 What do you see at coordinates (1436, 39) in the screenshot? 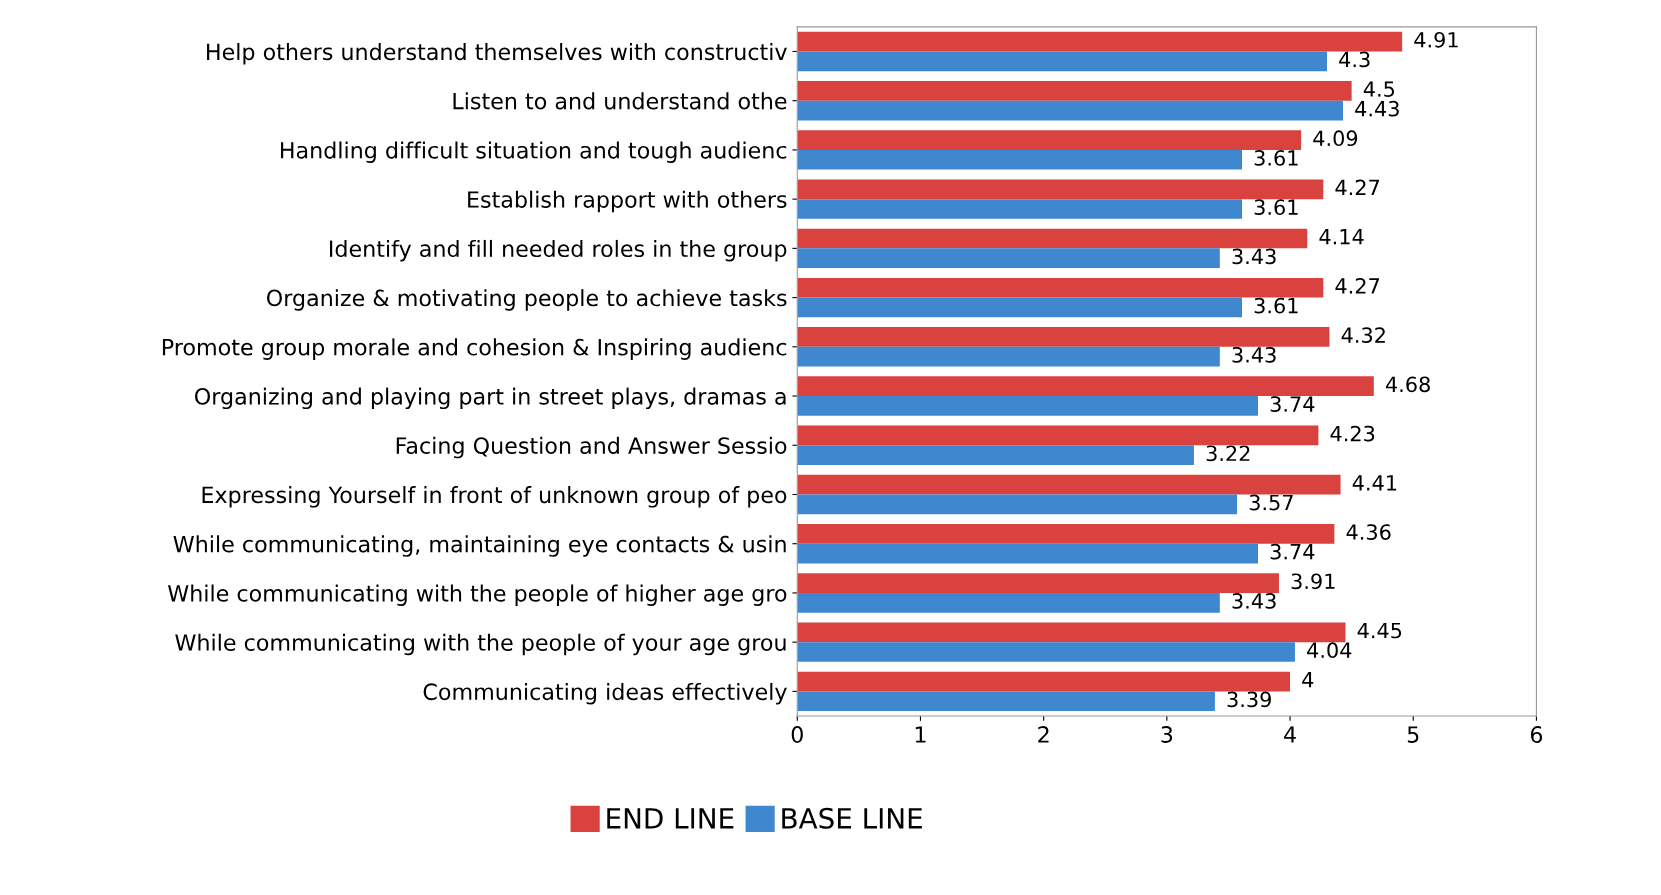
I see `data-label: 4.91` at bounding box center [1436, 39].